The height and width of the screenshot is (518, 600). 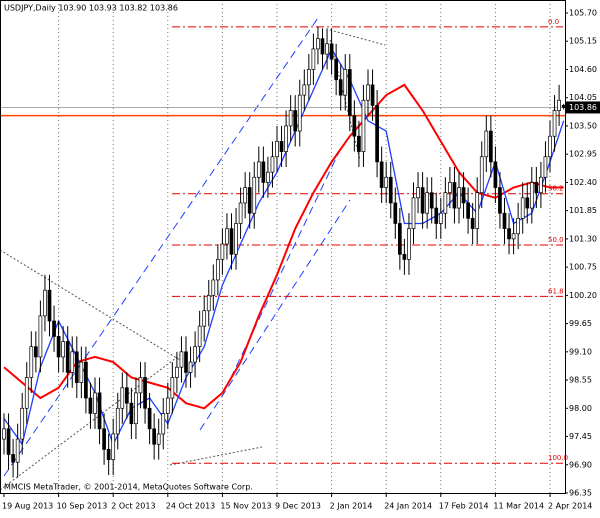 I want to click on y-tick-label: 98.55, so click(x=580, y=380).